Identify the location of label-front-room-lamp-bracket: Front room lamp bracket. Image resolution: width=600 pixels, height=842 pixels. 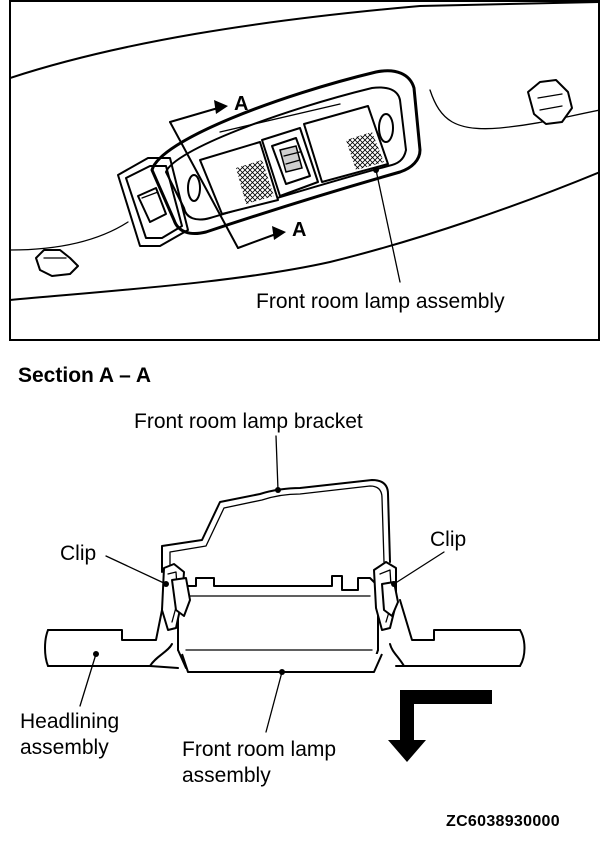
(248, 421).